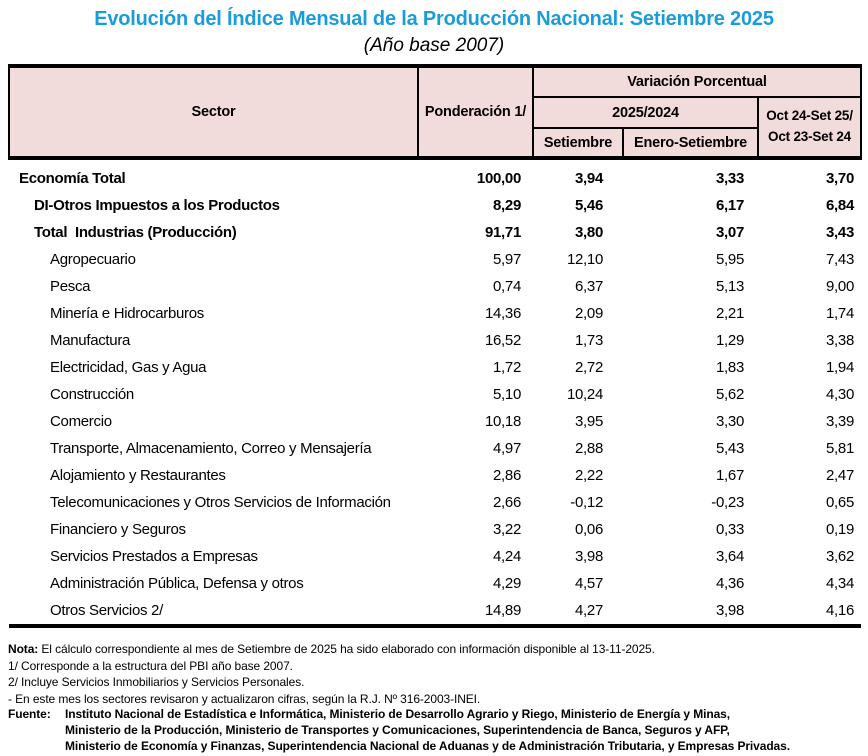 This screenshot has height=756, width=868. Describe the element at coordinates (840, 448) in the screenshot. I see `oct-cell: 5,81` at that location.